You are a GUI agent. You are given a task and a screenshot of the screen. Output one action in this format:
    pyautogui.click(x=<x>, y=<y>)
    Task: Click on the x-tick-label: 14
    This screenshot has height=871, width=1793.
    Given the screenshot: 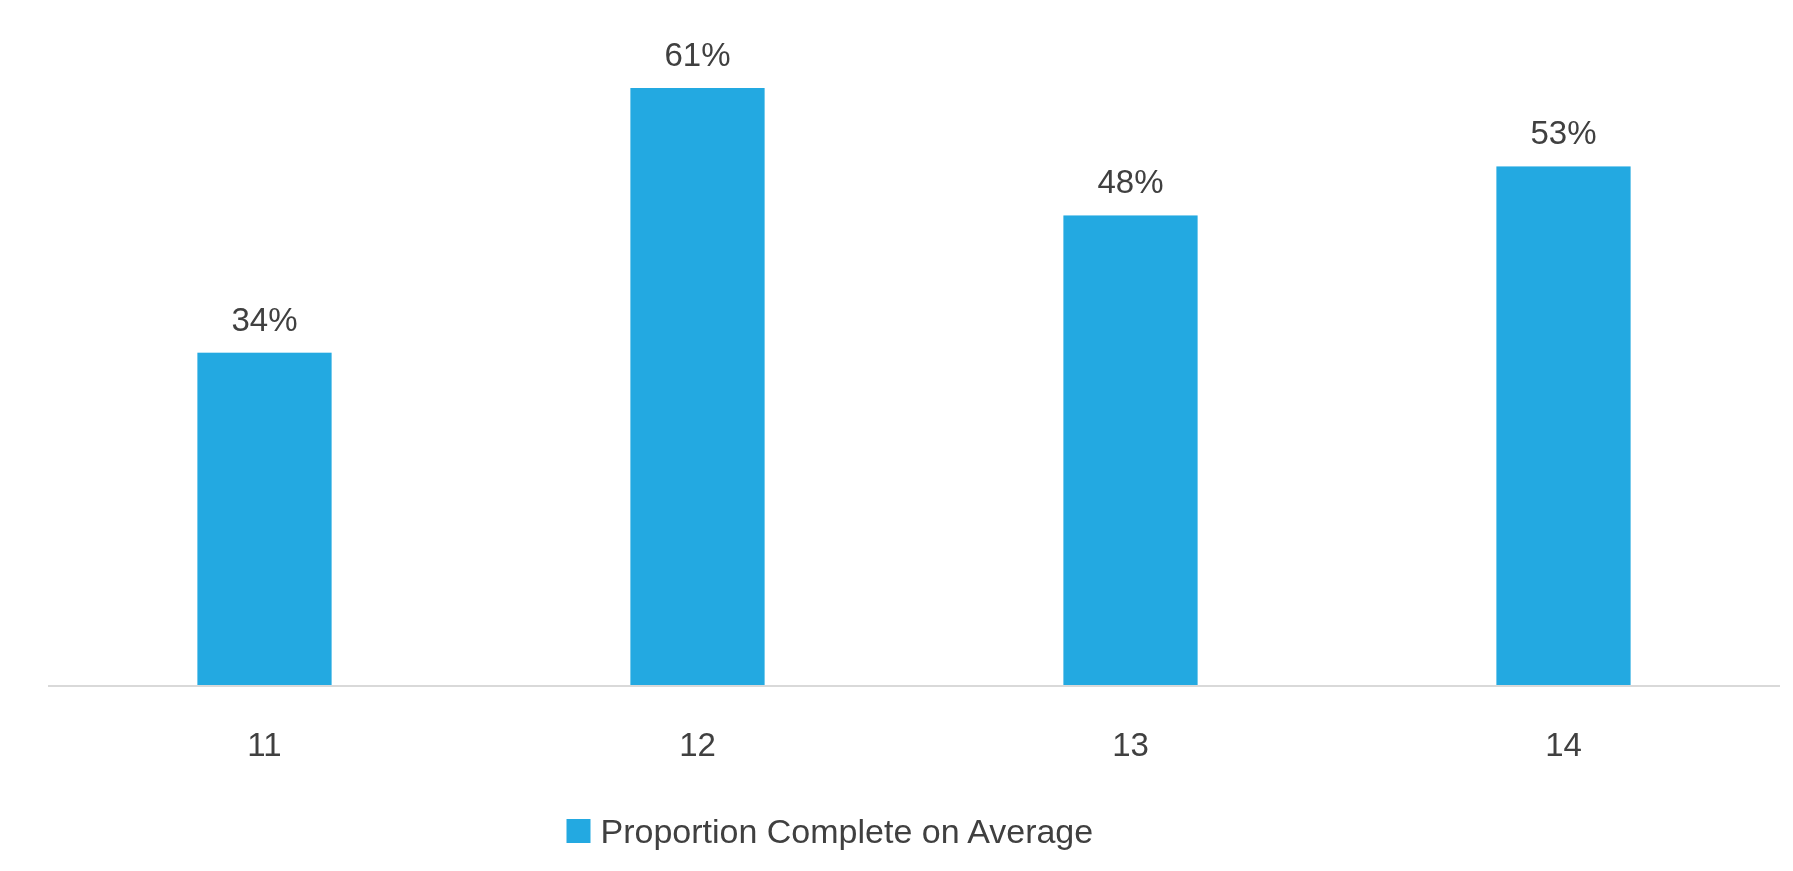 What is the action you would take?
    pyautogui.click(x=1563, y=744)
    